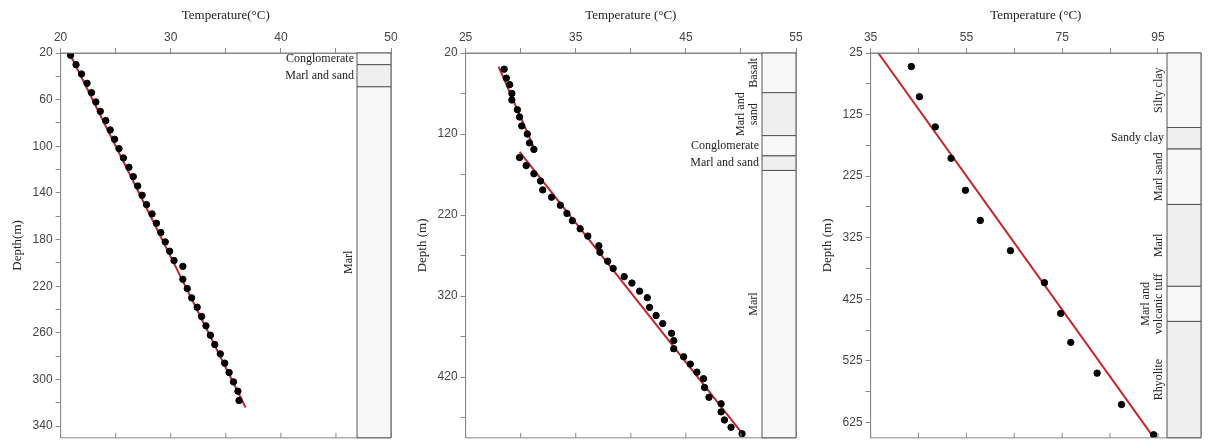 The width and height of the screenshot is (1216, 448). Describe the element at coordinates (17, 245) in the screenshot. I see `y-axis-title: Depth(m)` at that location.